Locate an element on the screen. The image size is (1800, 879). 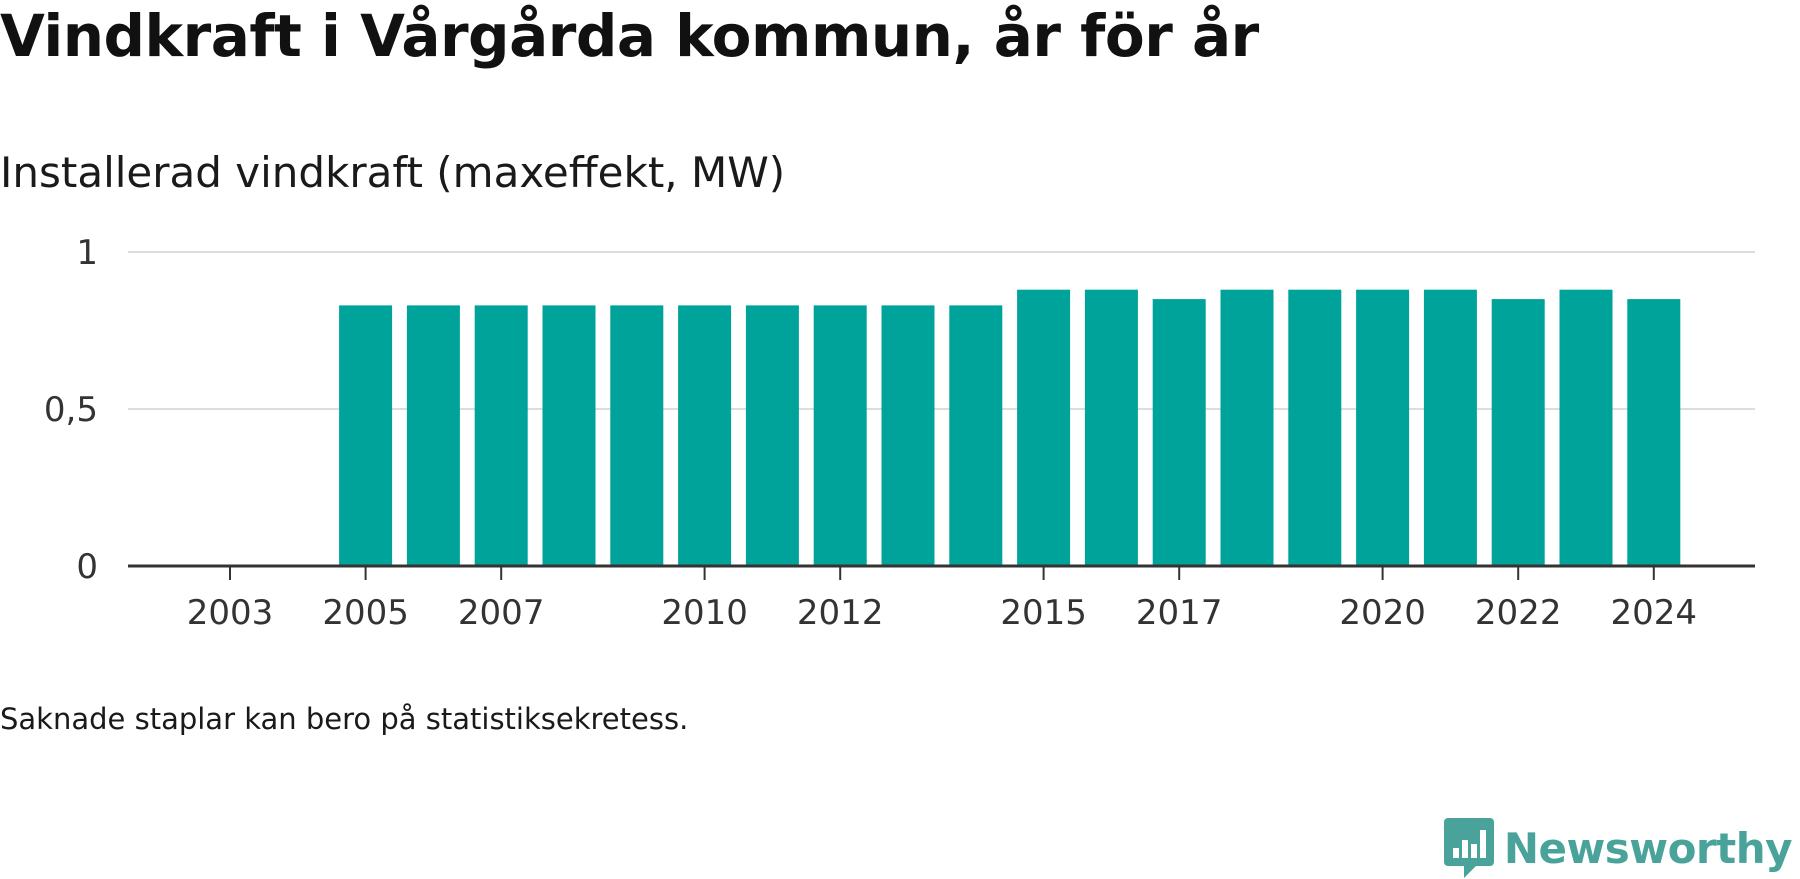
x-tick-label: 2005 is located at coordinates (365, 613).